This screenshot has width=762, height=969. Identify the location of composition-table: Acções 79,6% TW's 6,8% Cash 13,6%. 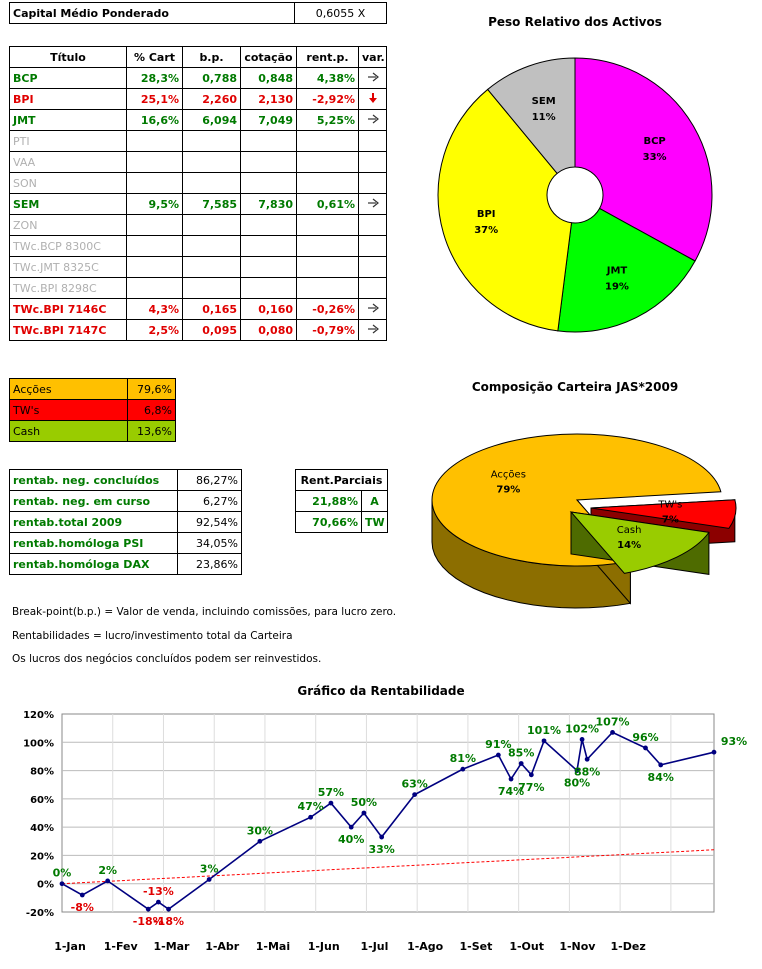
(92, 410).